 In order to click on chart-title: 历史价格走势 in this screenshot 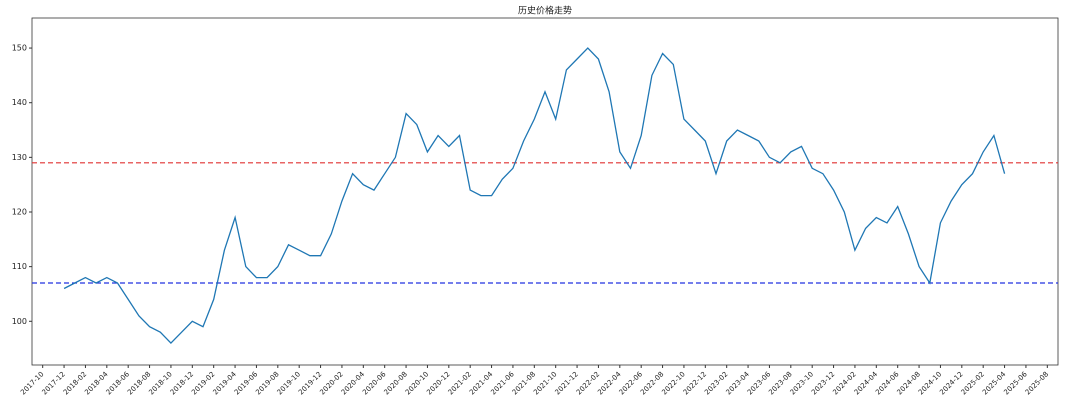, I will do `click(545, 11)`.